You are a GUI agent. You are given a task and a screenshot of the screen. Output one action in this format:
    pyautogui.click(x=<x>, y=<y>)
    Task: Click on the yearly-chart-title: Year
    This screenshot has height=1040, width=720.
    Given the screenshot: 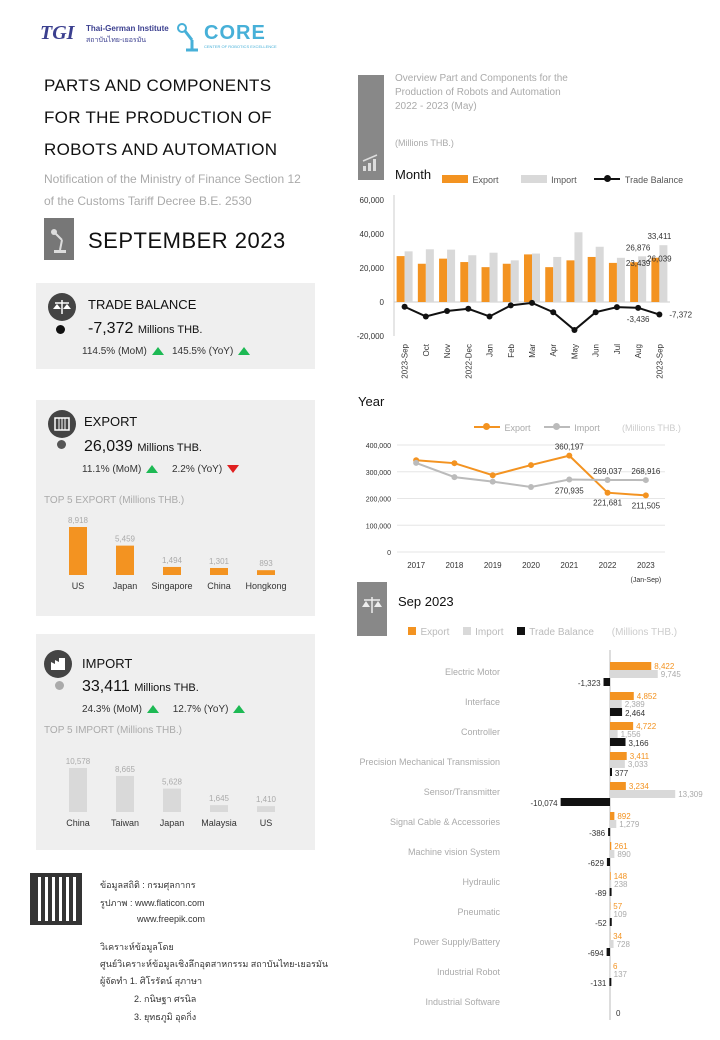 What is the action you would take?
    pyautogui.click(x=371, y=401)
    